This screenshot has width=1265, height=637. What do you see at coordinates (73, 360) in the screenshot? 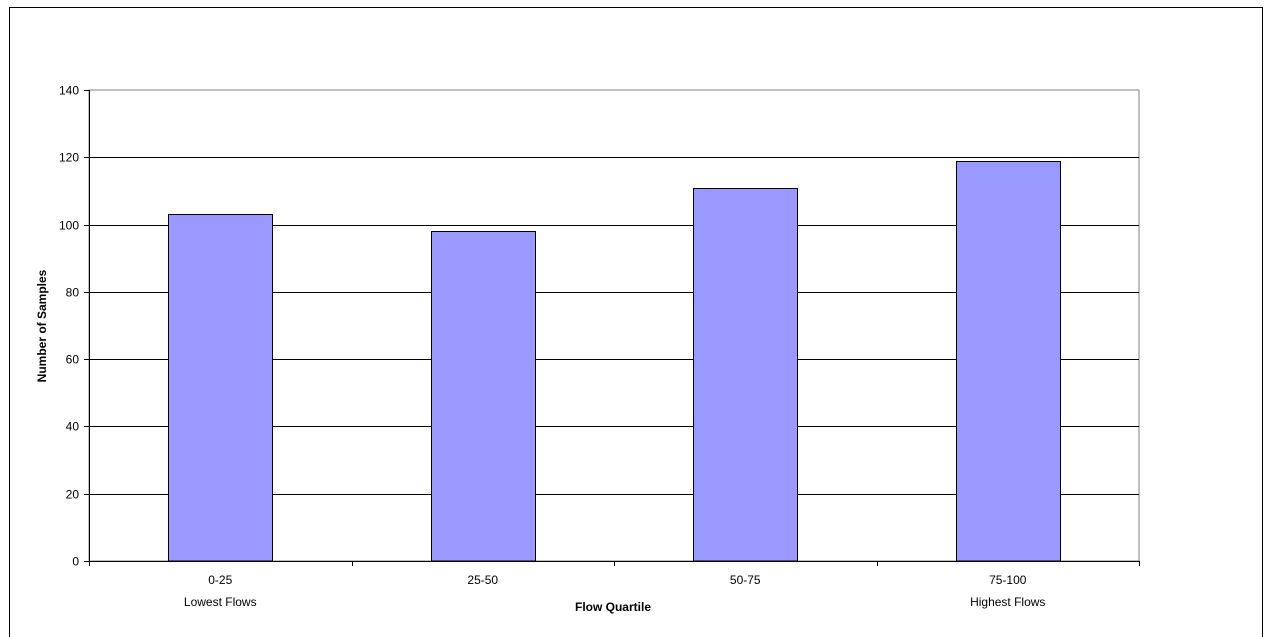
I see `y-tick-label: 60` at bounding box center [73, 360].